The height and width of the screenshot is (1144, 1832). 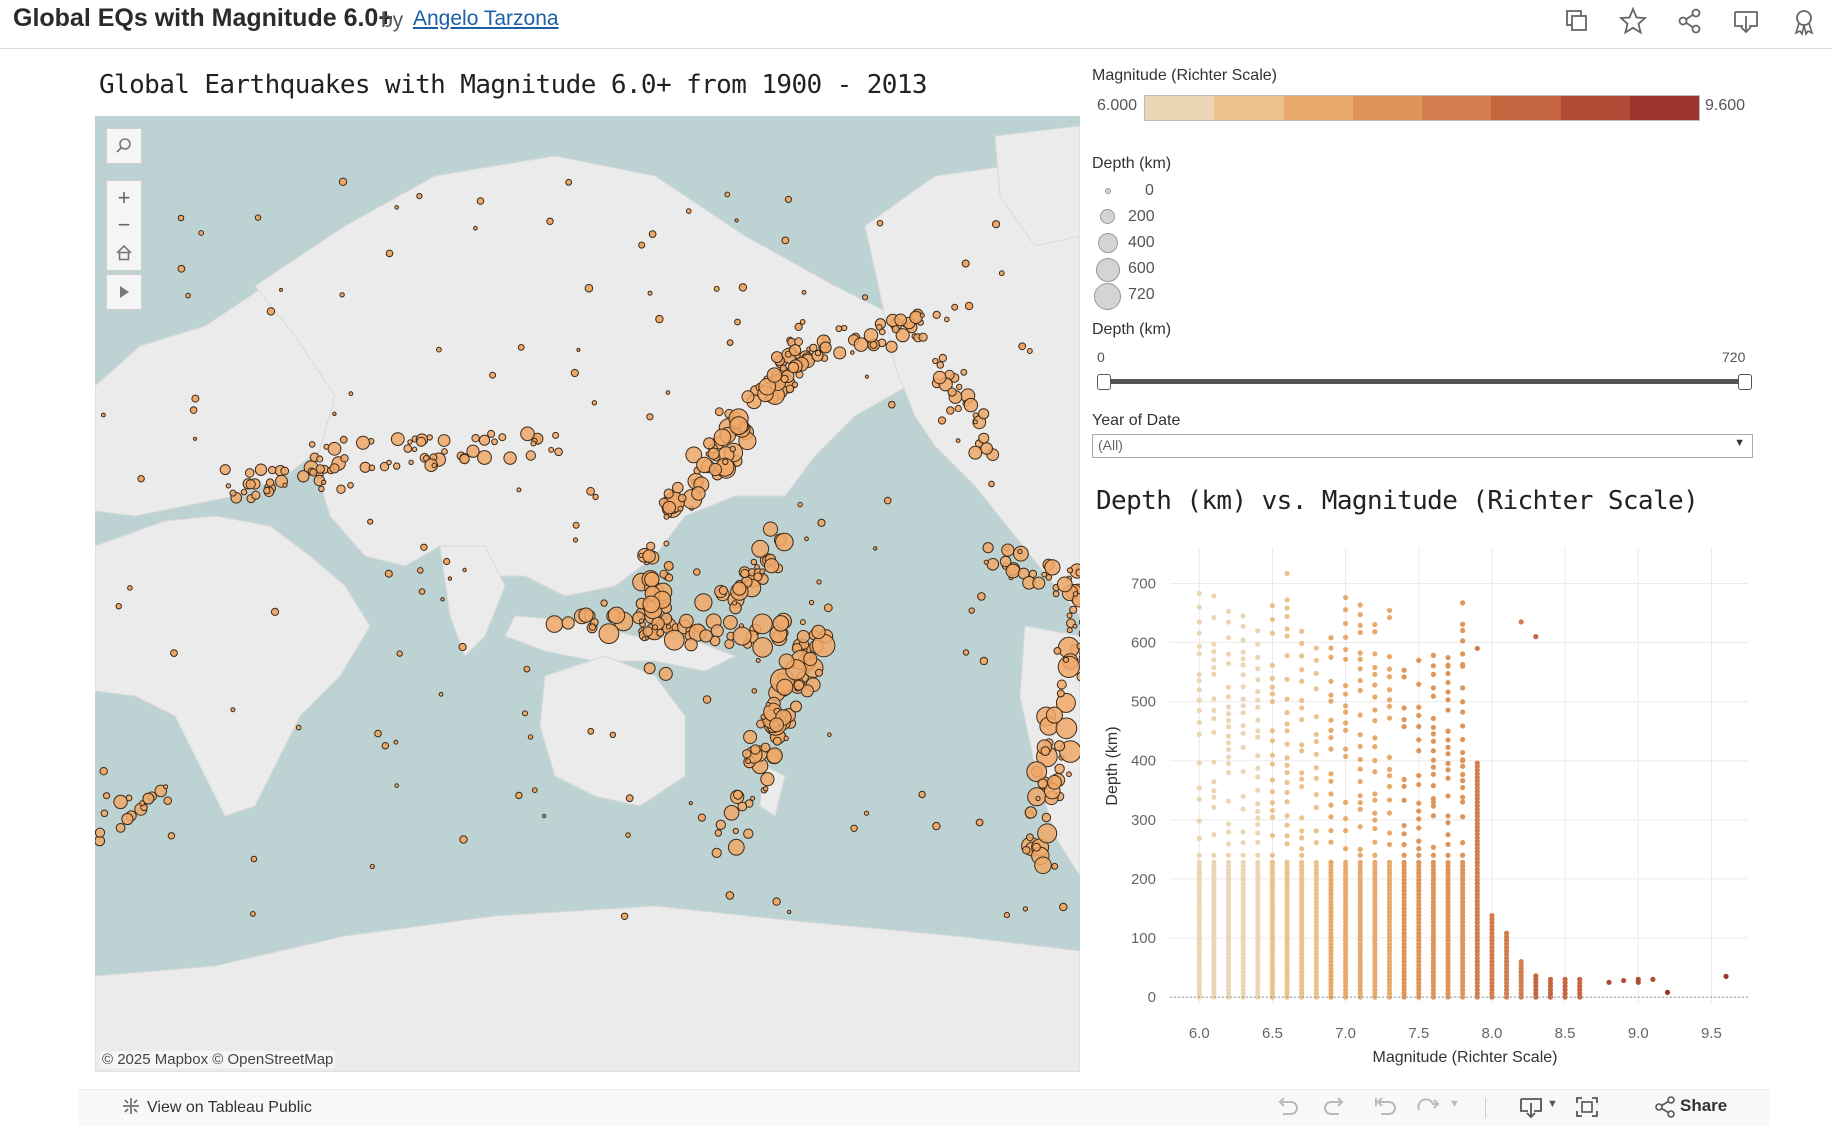 What do you see at coordinates (124, 253) in the screenshot?
I see `home-icon` at bounding box center [124, 253].